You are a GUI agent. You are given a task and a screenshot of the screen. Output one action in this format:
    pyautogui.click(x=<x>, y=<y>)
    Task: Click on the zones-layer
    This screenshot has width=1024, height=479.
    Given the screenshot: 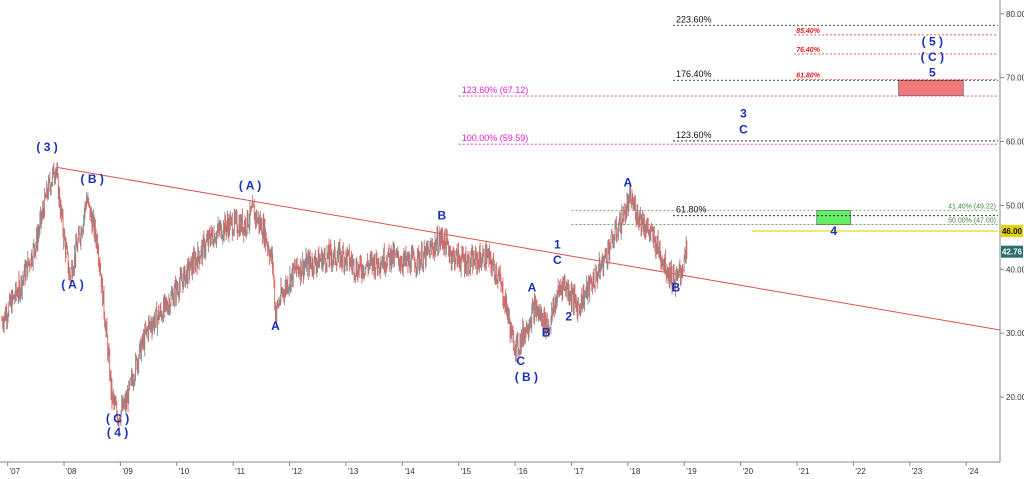 What is the action you would take?
    pyautogui.click(x=890, y=152)
    